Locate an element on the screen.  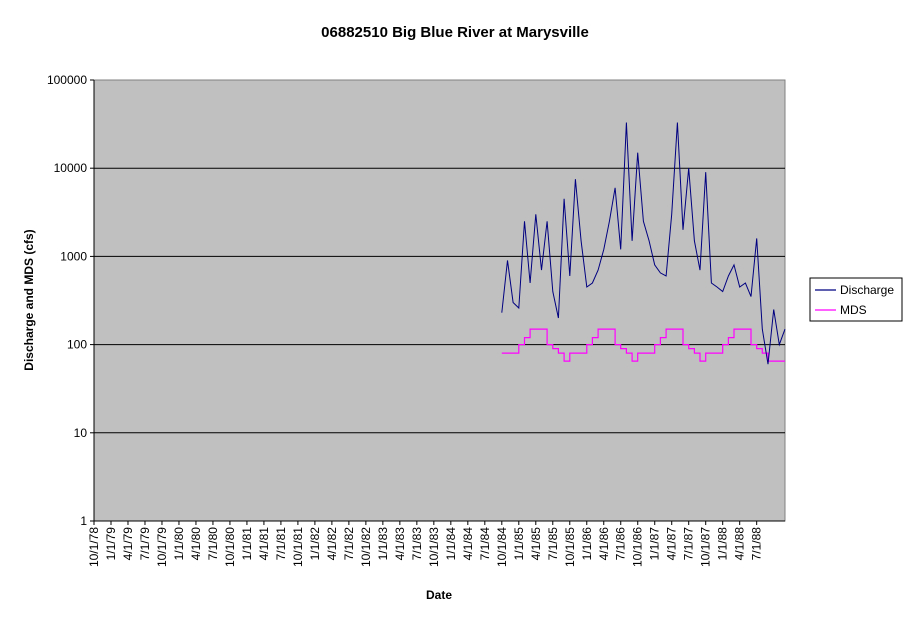
x-tick-label: 1/1/87 is located at coordinates (655, 544).